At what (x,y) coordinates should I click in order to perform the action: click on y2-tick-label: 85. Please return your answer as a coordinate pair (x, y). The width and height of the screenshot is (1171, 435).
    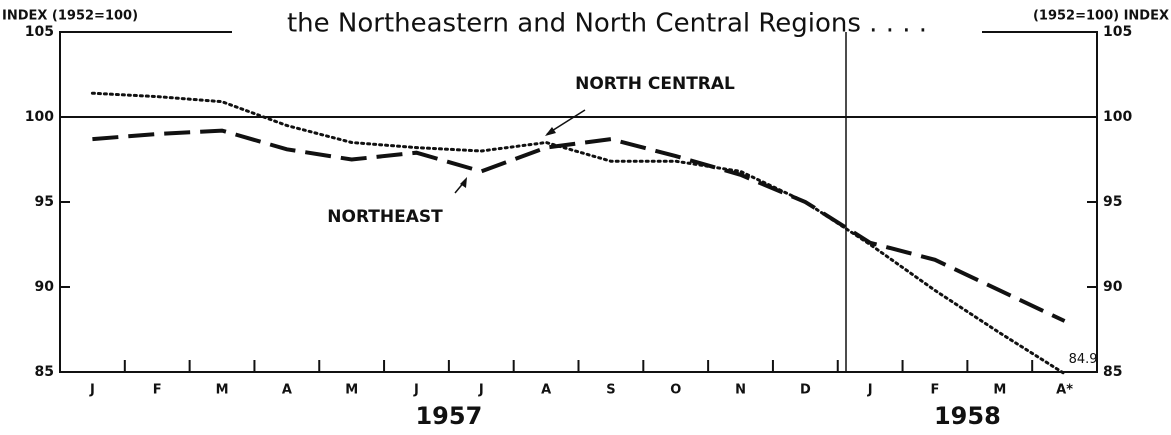
    Looking at the image, I should click on (1112, 372).